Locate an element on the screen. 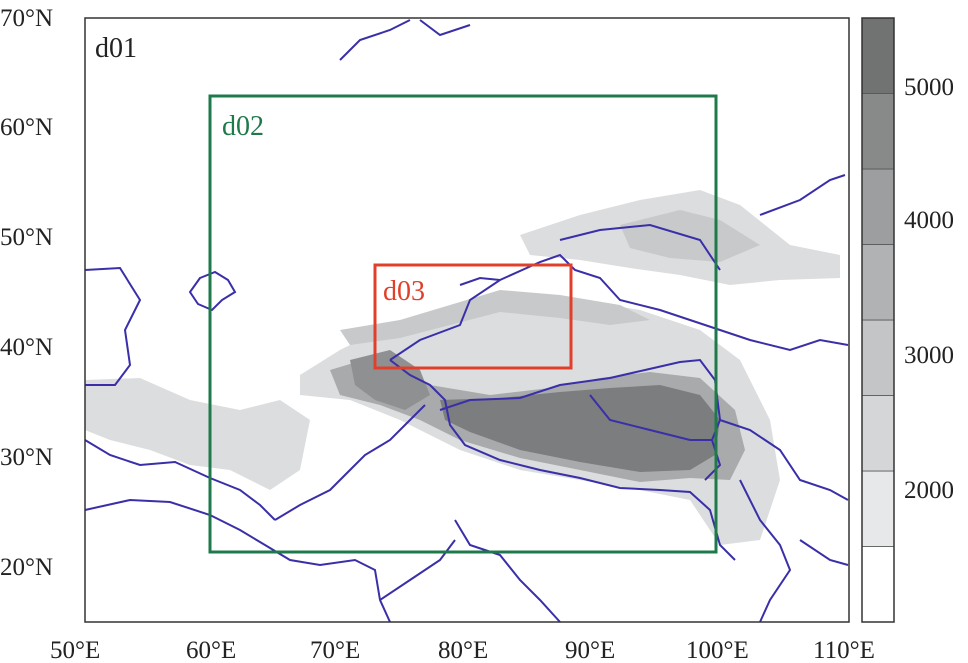  colorbar-label: 3000 is located at coordinates (929, 355).